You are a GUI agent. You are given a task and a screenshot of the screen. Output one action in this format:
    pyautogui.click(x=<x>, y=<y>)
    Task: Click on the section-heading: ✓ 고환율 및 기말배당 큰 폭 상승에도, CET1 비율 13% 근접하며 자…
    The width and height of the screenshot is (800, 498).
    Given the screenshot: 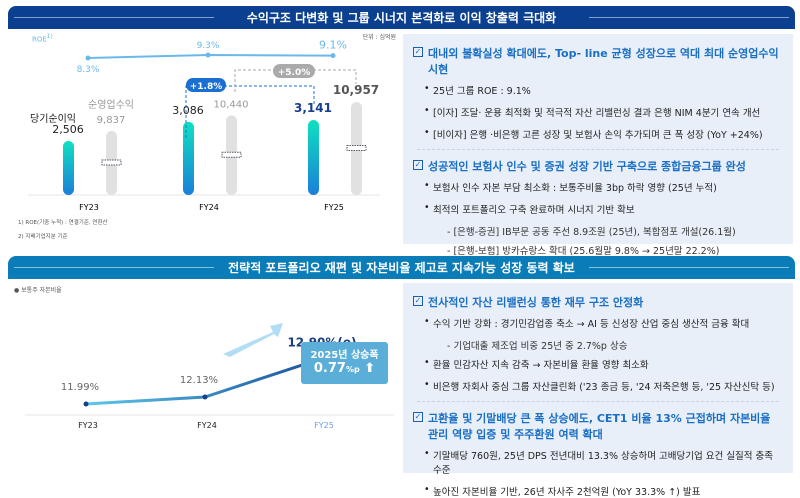 What is the action you would take?
    pyautogui.click(x=598, y=426)
    